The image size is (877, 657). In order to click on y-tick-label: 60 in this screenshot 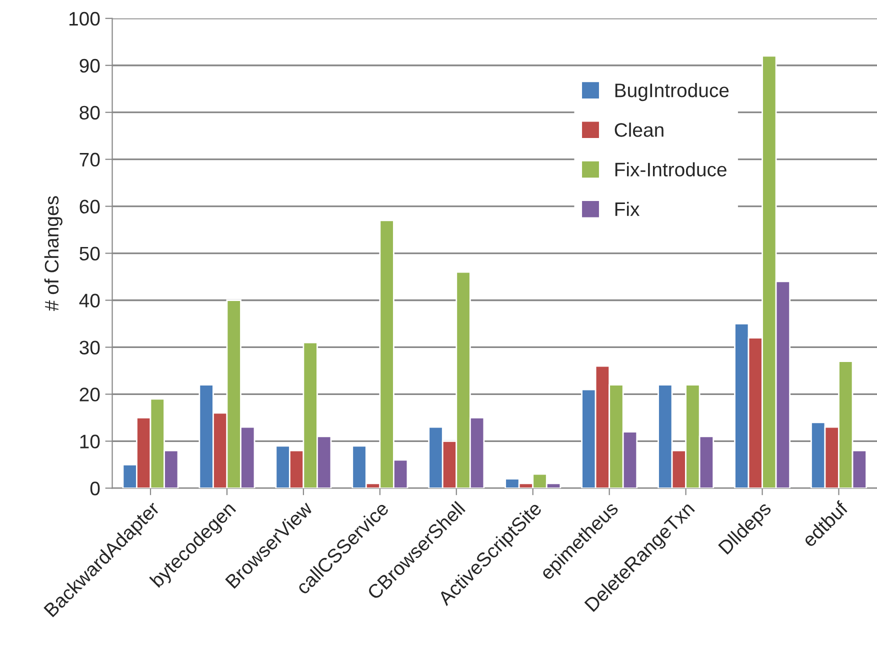, I will do `click(90, 207)`.